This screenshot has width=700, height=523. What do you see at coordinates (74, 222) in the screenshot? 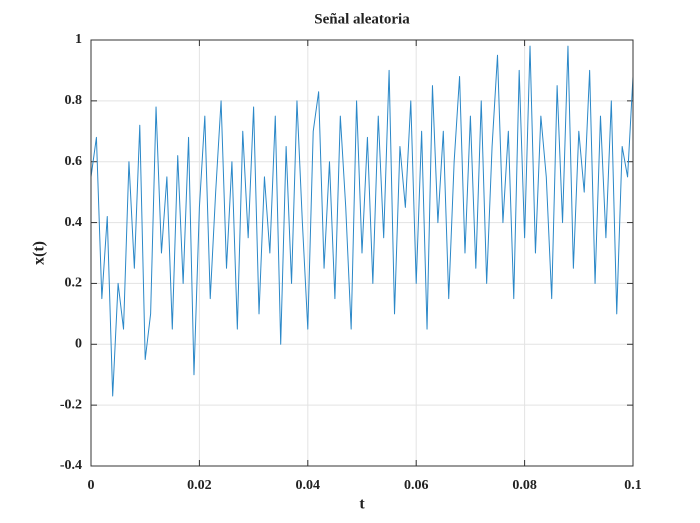
I see `y-tick-label: 0.4` at bounding box center [74, 222].